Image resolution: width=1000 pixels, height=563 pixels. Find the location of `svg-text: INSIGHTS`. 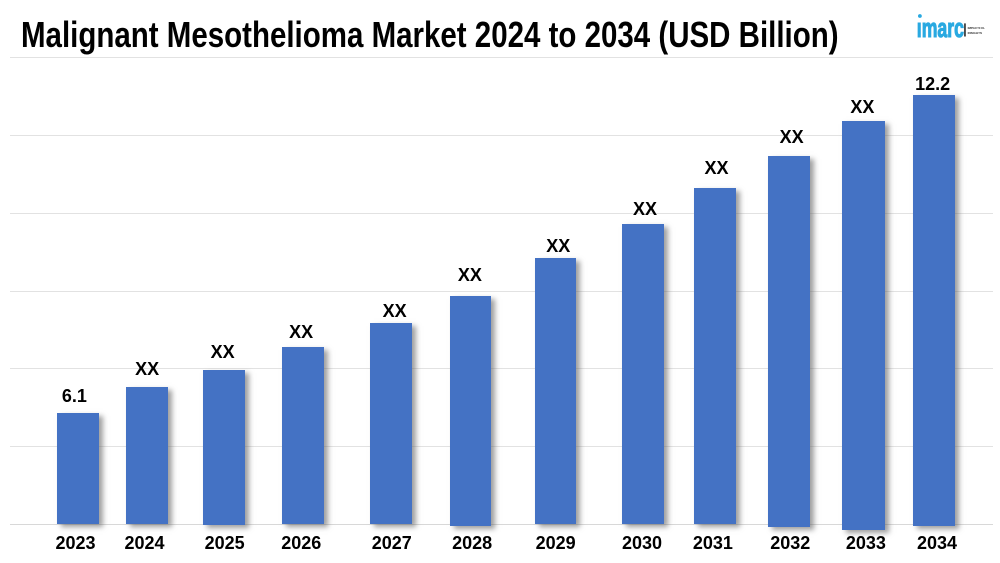

svg-text: INSIGHTS is located at coordinates (975, 33).